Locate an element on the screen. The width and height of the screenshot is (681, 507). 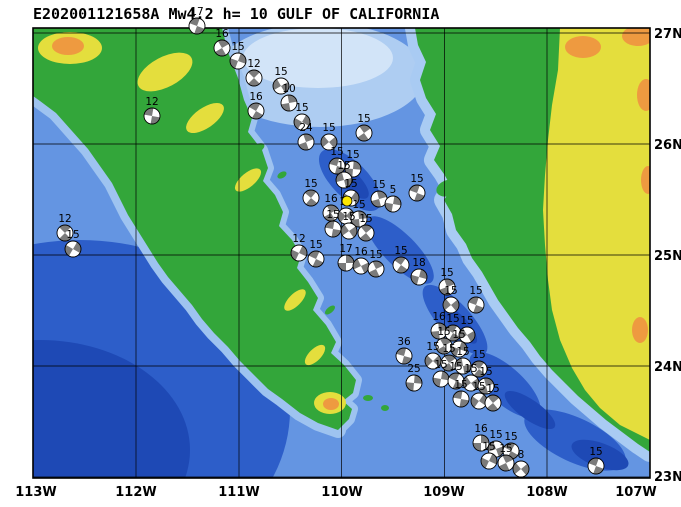
lon-label-109w: 109W is located at coordinates (443, 492).